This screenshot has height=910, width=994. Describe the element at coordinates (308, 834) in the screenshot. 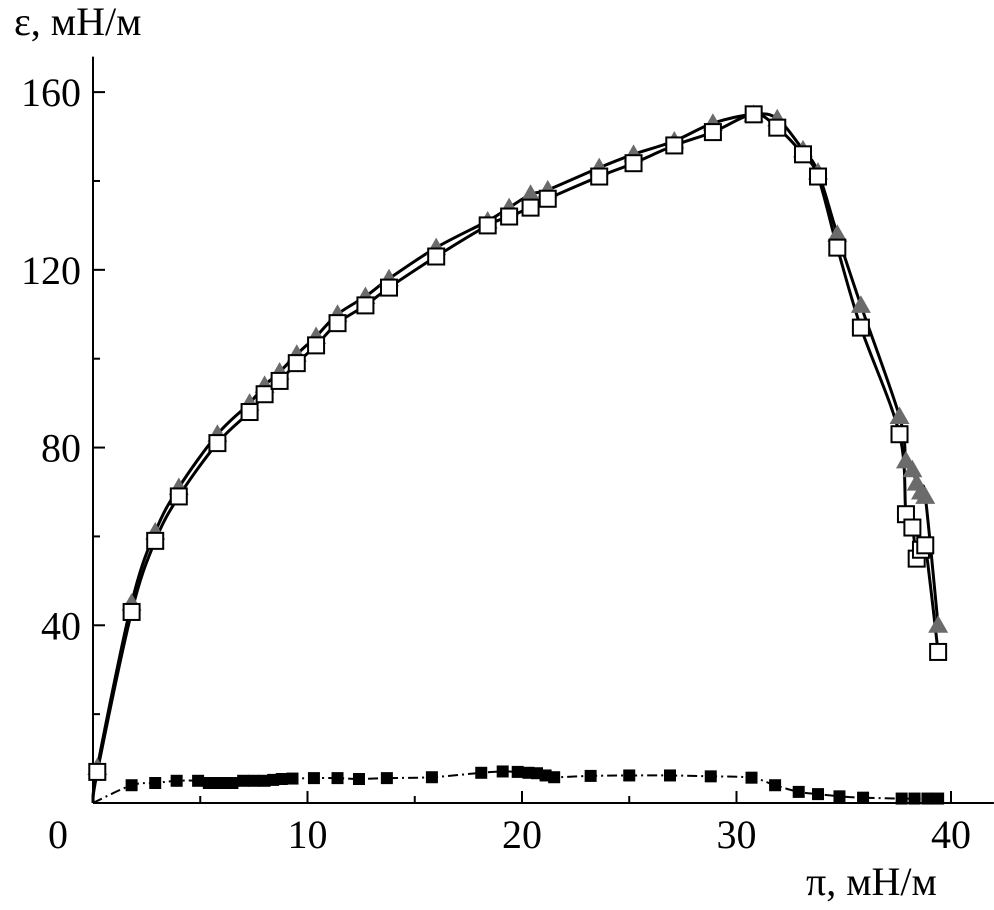

I see `x-tick-label: 10` at that location.